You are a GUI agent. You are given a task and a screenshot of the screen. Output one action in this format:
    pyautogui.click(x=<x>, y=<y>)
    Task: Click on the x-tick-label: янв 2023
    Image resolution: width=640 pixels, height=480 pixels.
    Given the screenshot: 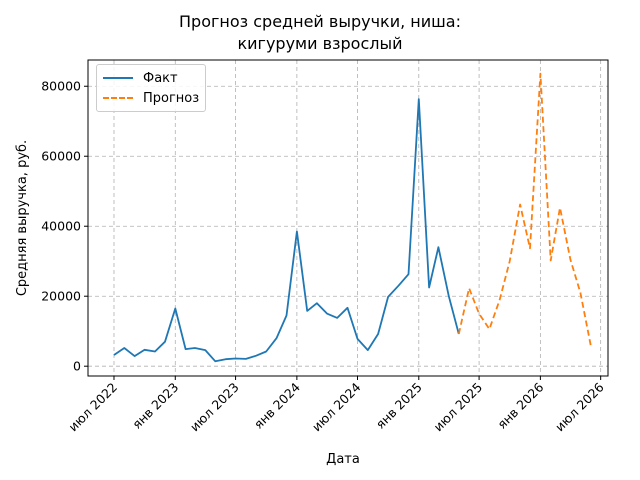 What is the action you would take?
    pyautogui.click(x=155, y=406)
    